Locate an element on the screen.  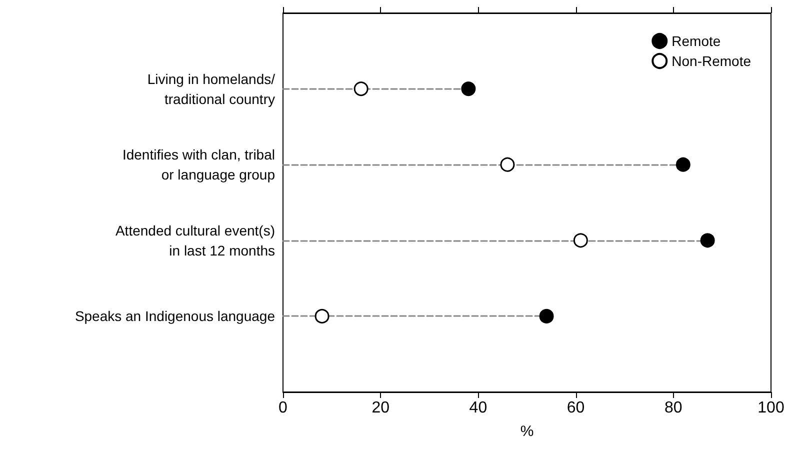
x-axis-title: % is located at coordinates (527, 431).